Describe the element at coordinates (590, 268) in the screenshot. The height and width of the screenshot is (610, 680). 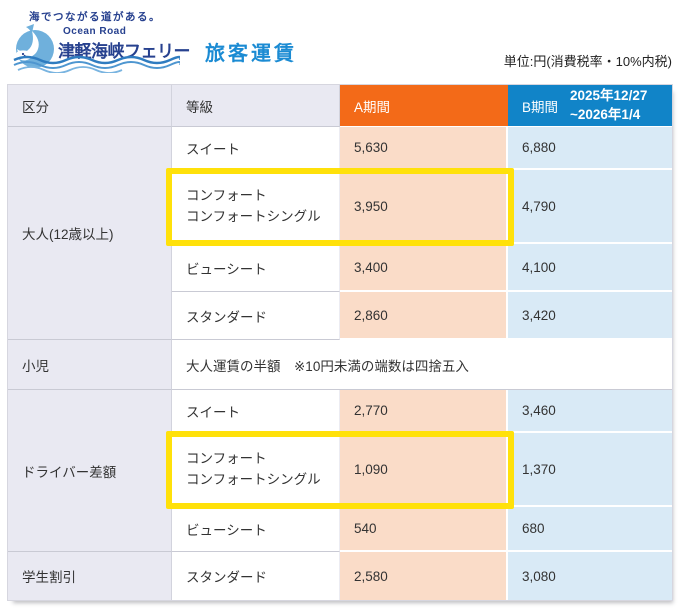
I see `fare-b-cell: 4,100` at that location.